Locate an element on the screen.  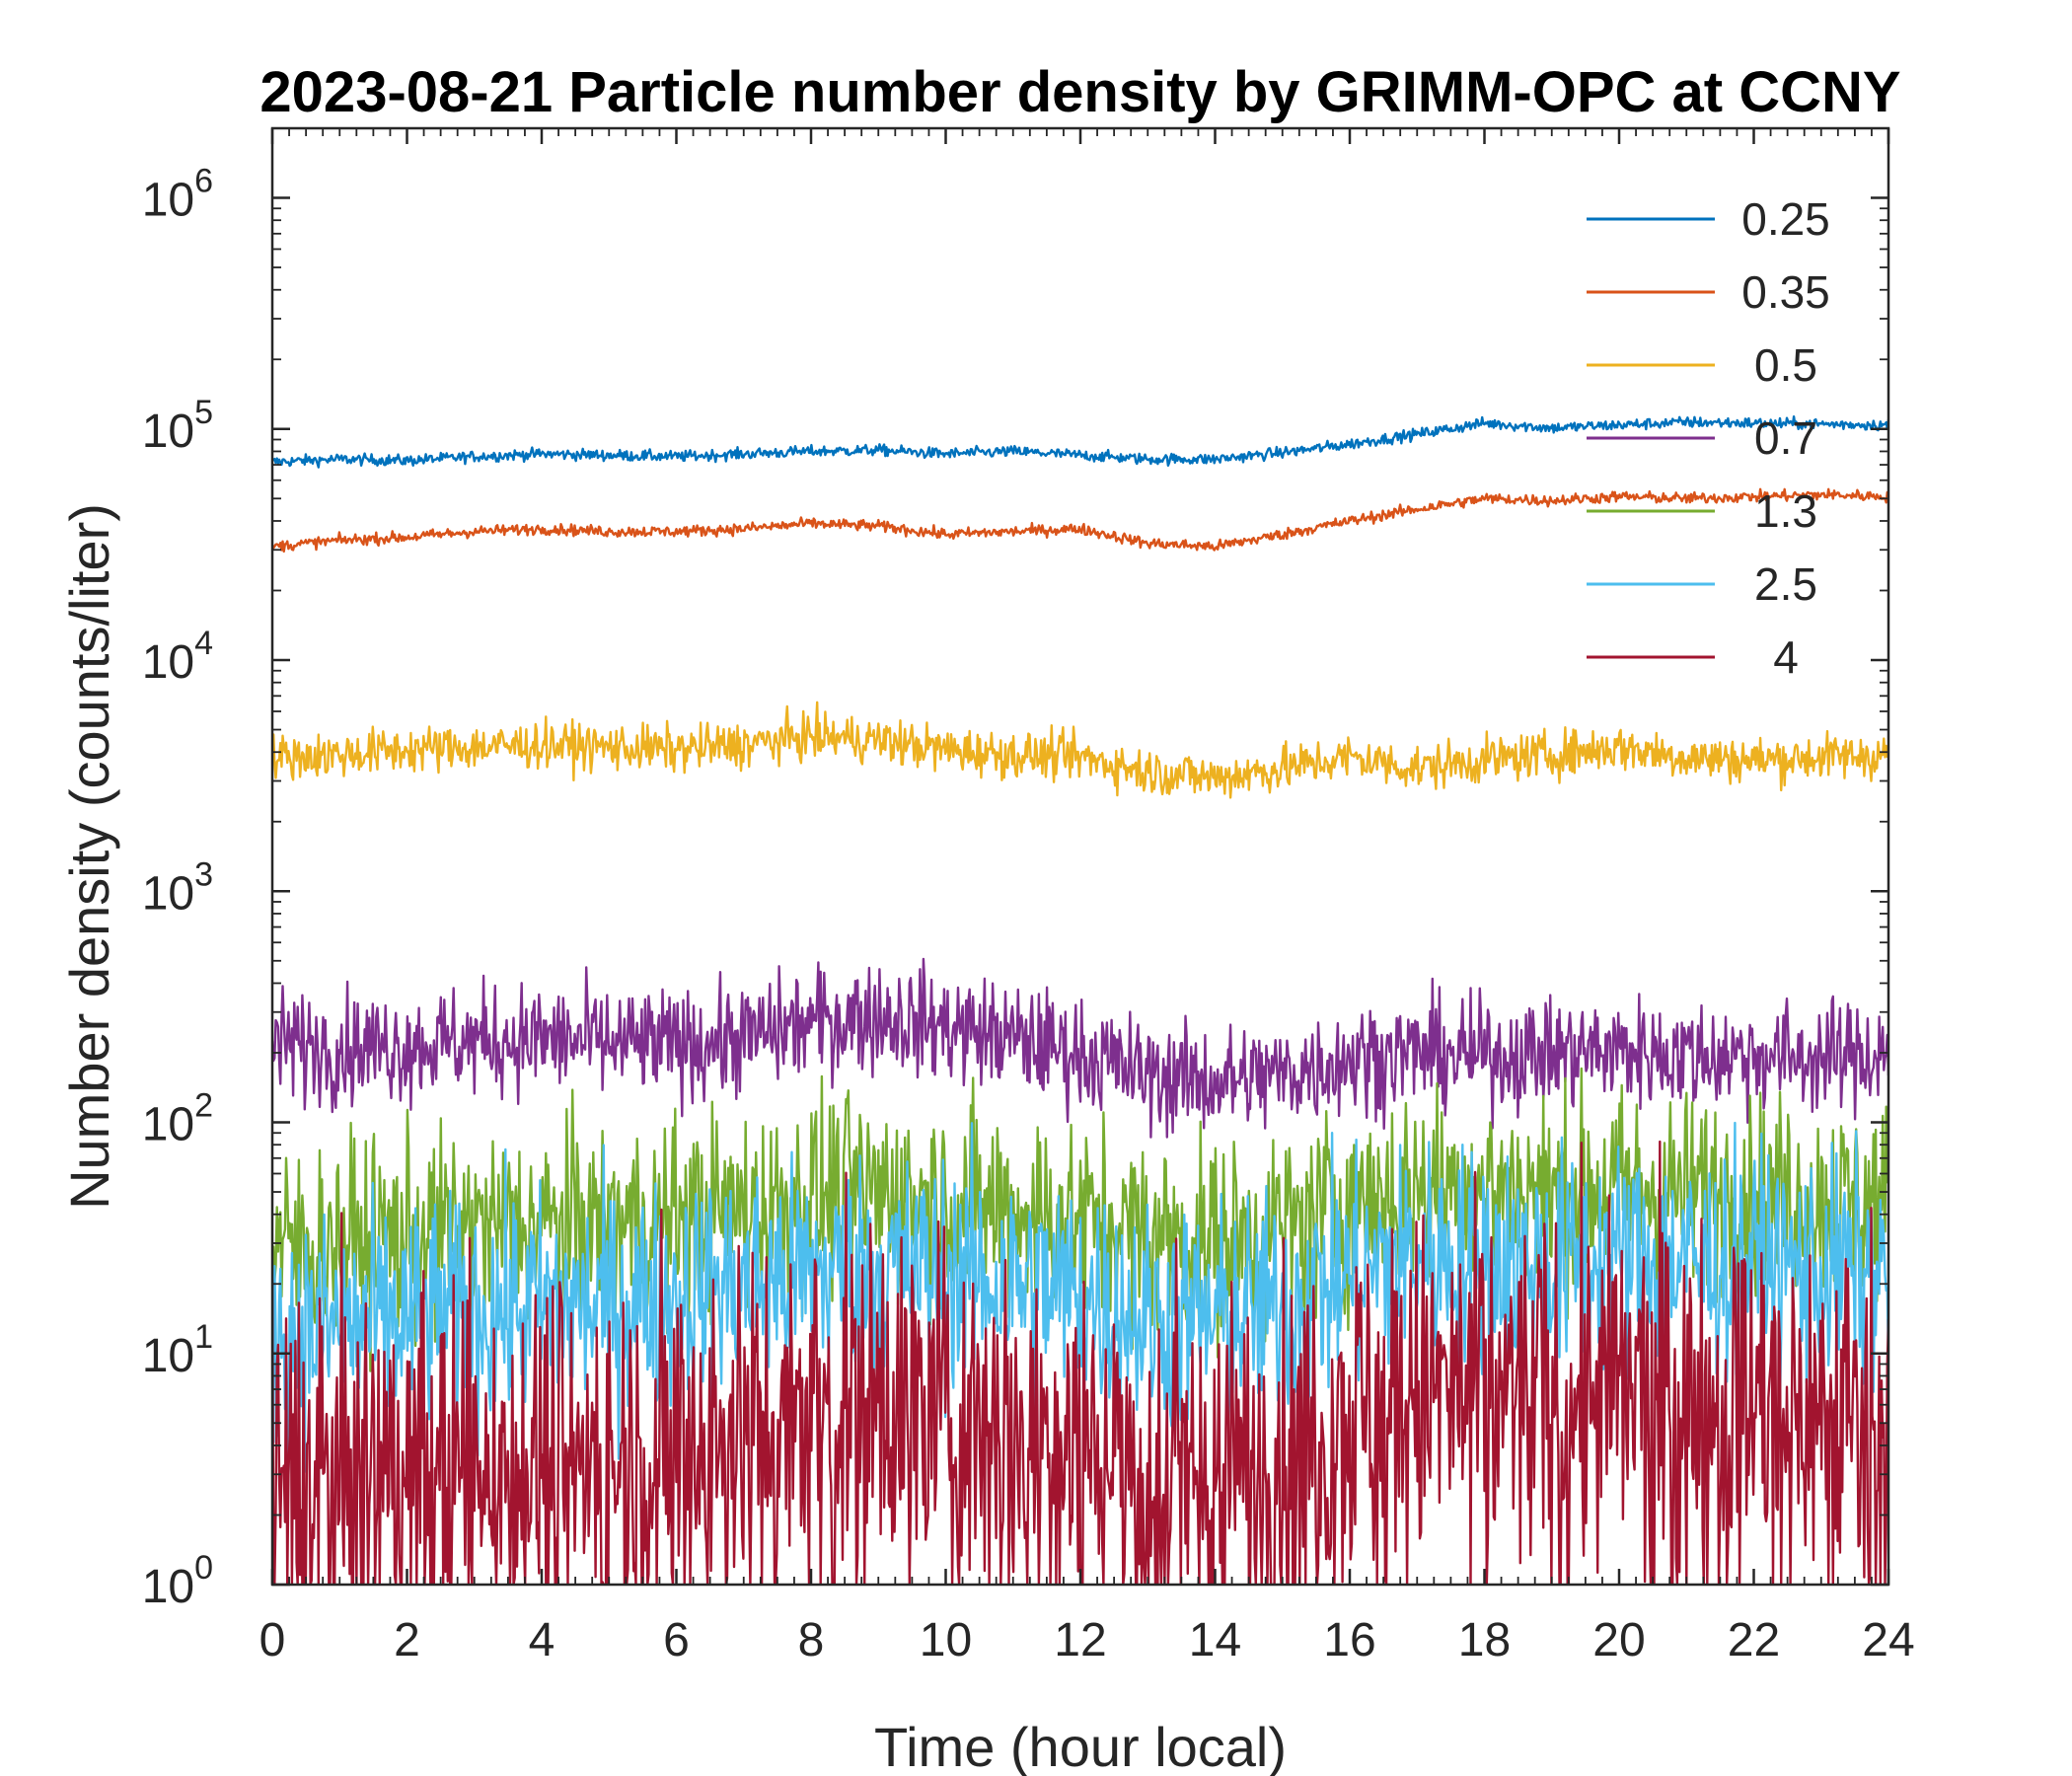
x-tick-label: 18 is located at coordinates (1484, 1640).